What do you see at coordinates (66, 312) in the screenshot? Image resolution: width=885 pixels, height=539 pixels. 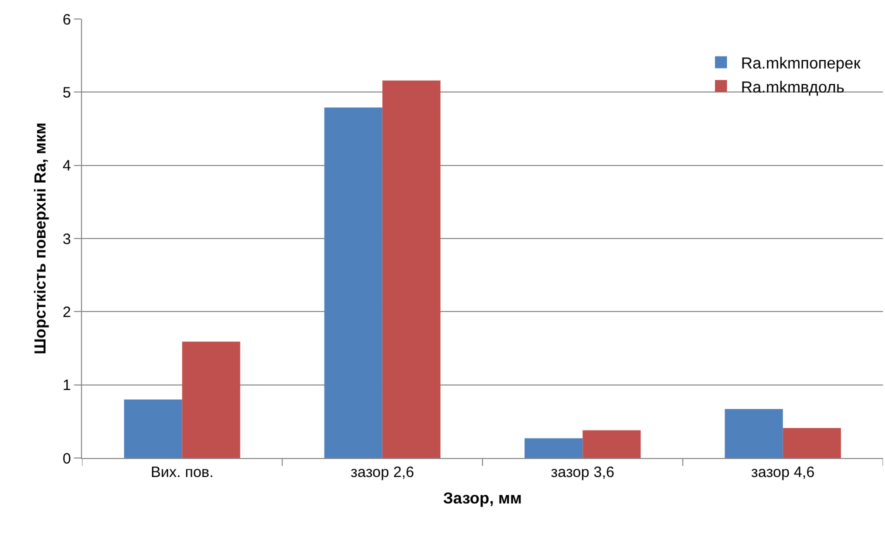 I see `y-tick-label: 2` at bounding box center [66, 312].